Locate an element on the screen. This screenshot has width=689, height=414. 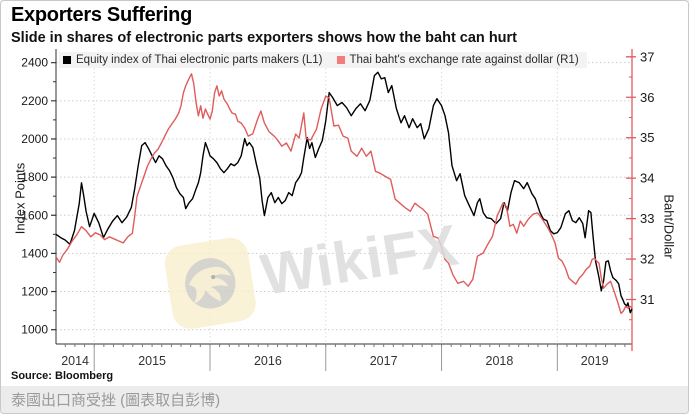
eagle-icon is located at coordinates (210, 283).